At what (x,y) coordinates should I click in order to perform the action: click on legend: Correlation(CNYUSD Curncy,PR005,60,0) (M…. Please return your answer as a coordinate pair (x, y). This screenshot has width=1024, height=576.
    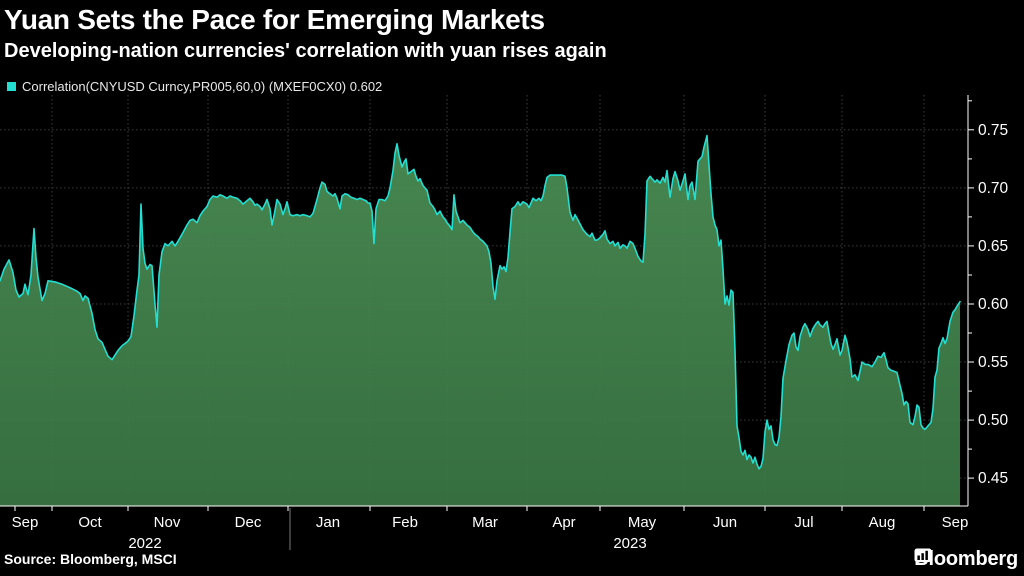
    Looking at the image, I should click on (194, 86).